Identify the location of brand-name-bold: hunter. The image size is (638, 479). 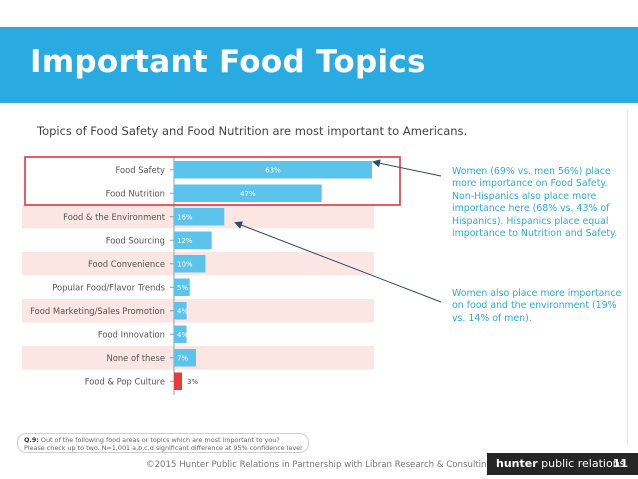
(517, 463).